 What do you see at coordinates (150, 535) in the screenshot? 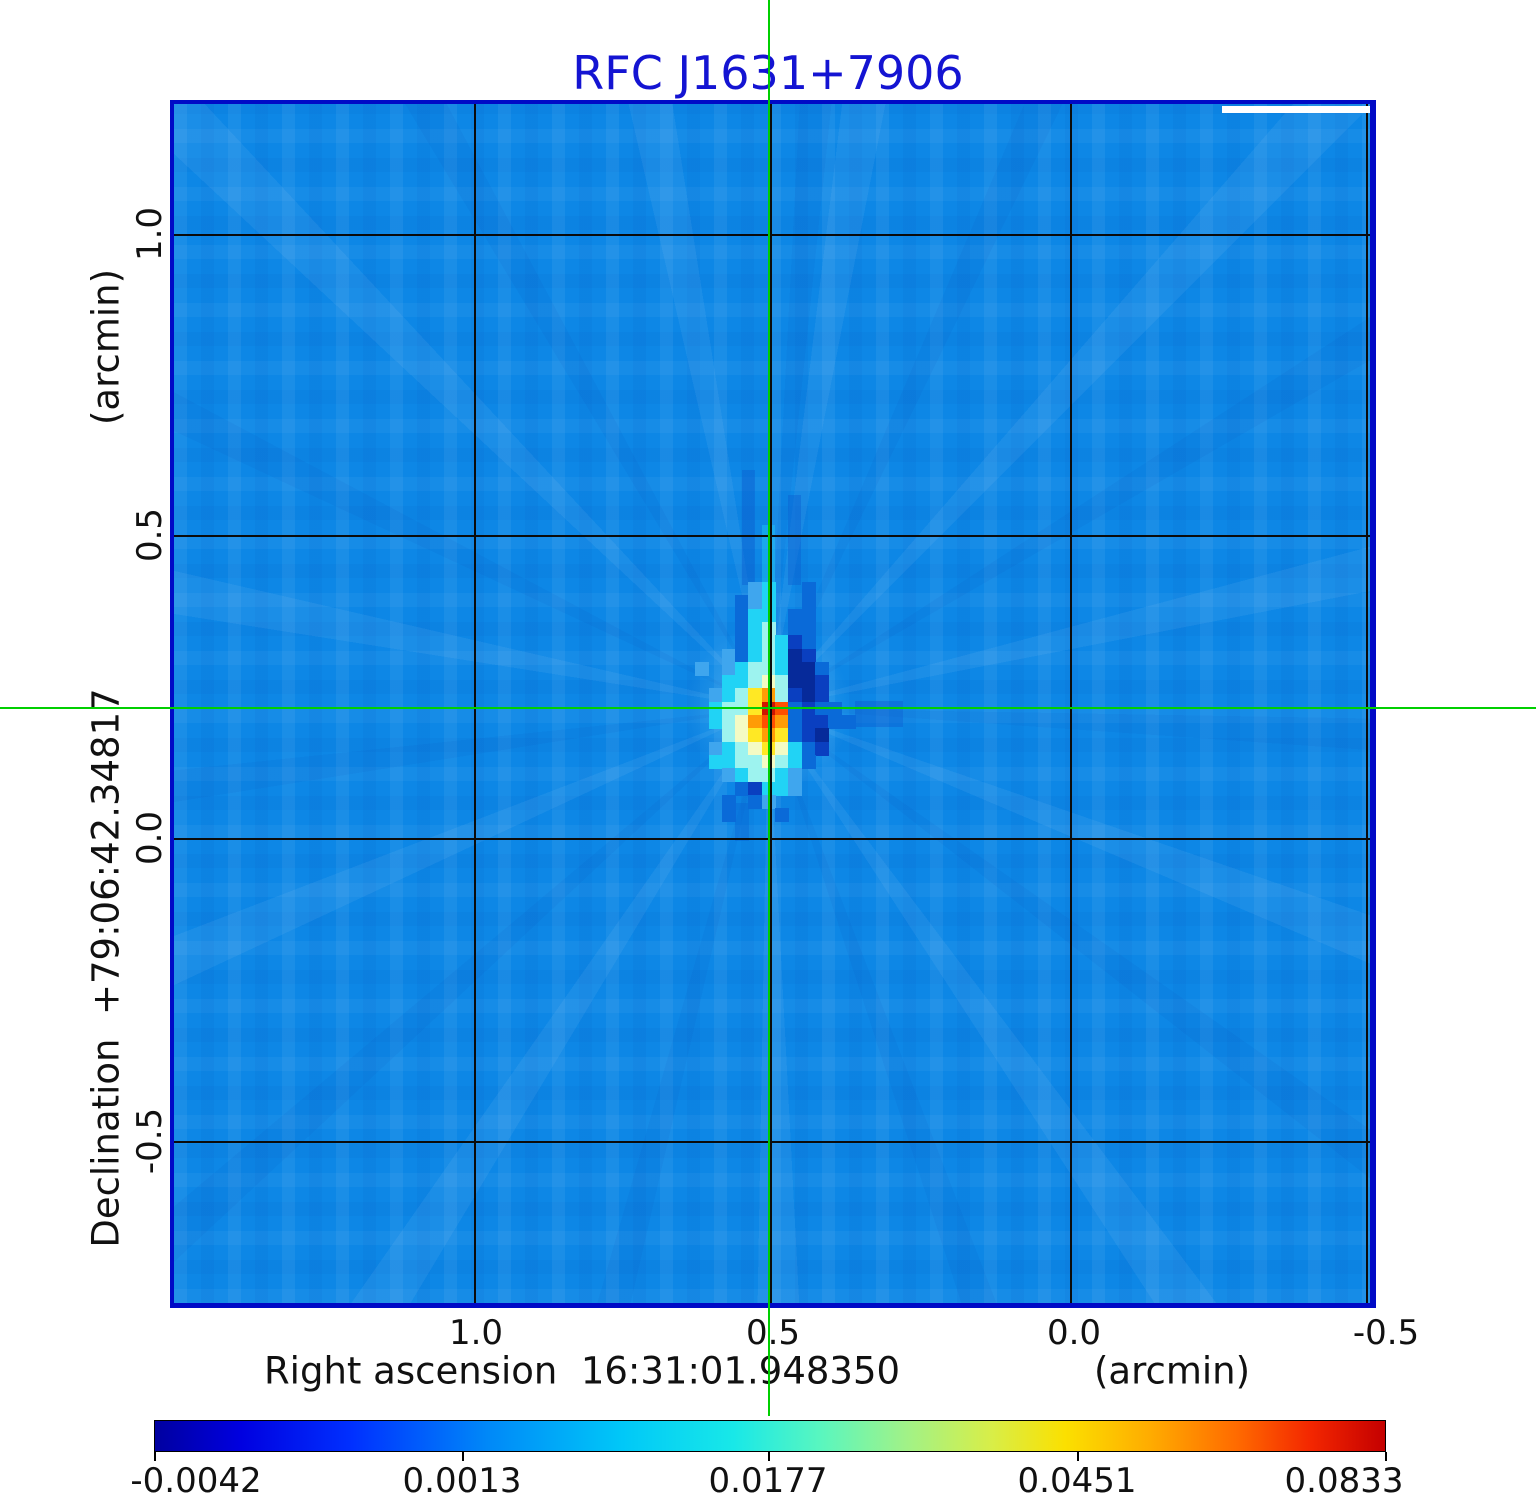
I see `y-tick-label: 0.5` at bounding box center [150, 535].